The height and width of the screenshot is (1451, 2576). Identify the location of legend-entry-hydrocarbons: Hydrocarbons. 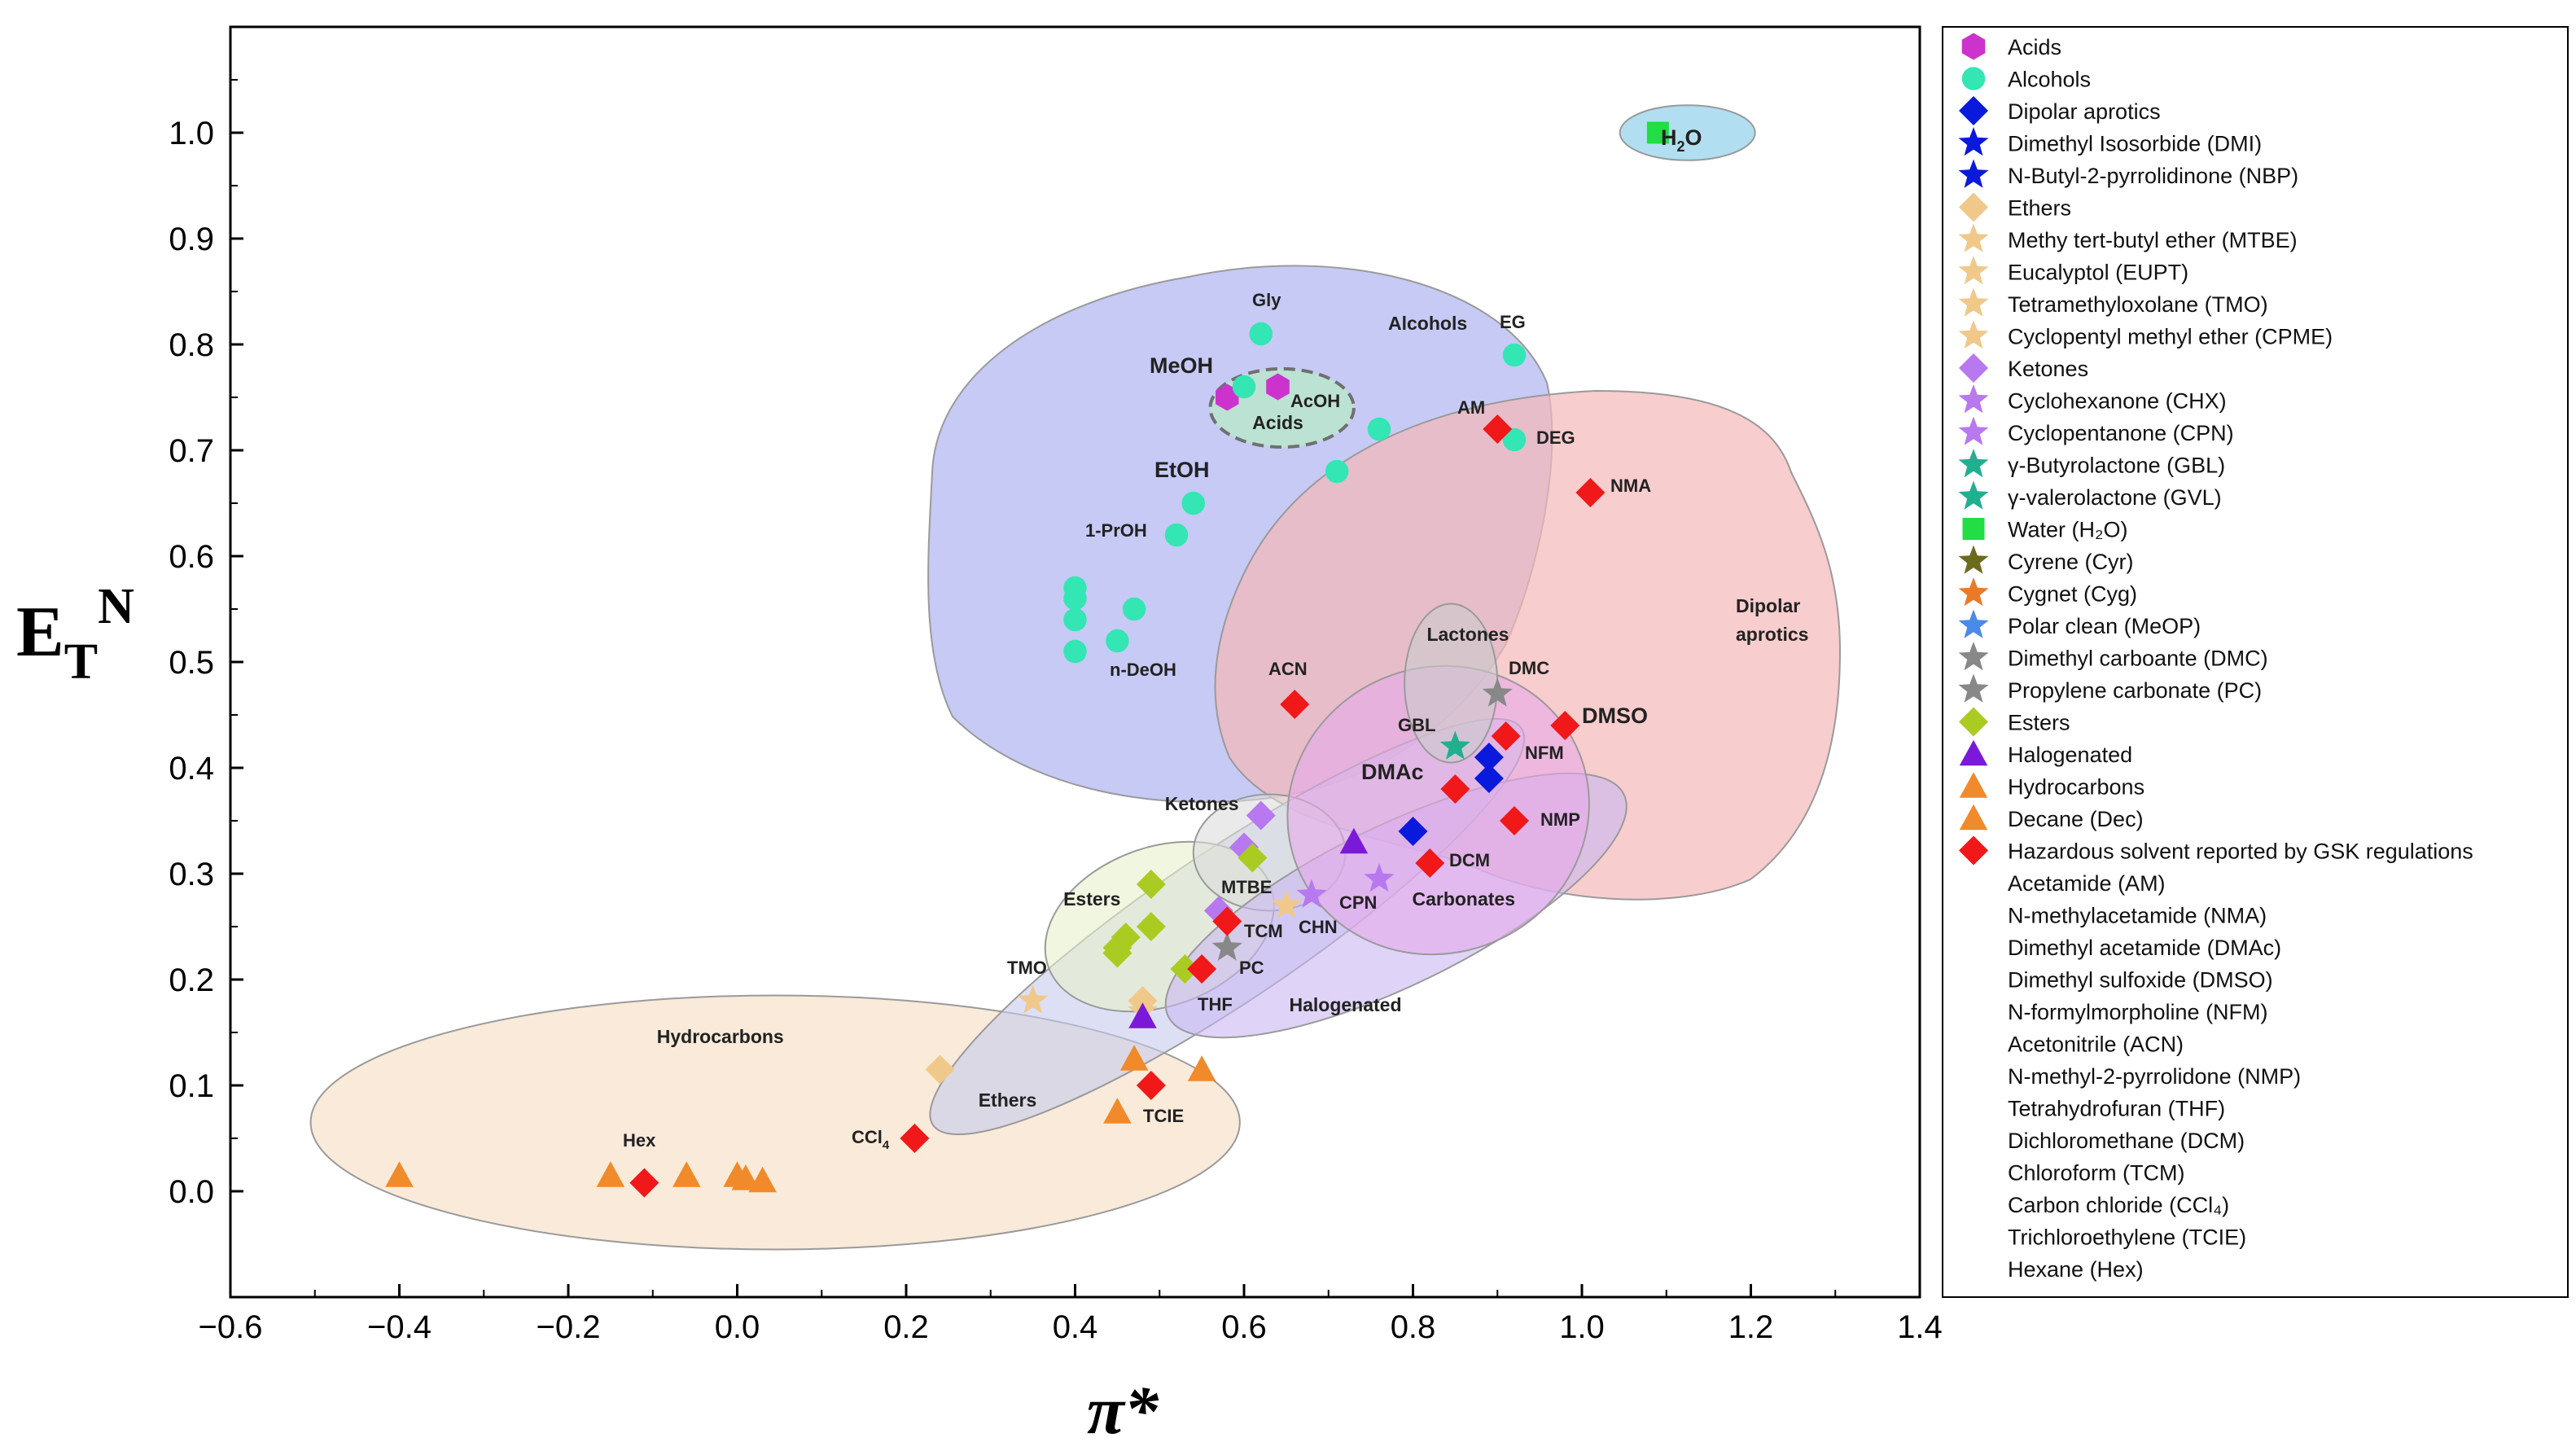
(2076, 787).